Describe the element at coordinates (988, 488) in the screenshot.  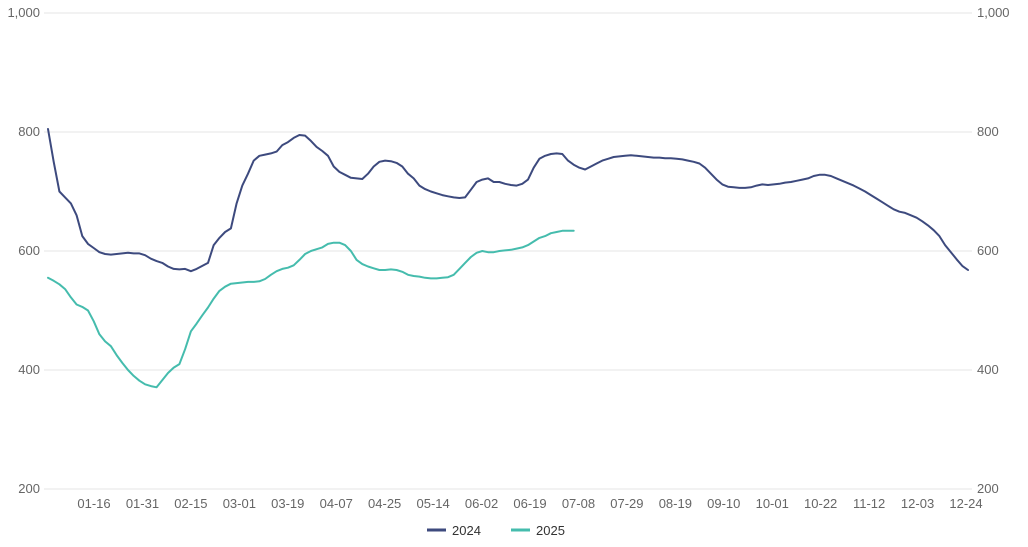
I see `y-tick-label-right: 200` at that location.